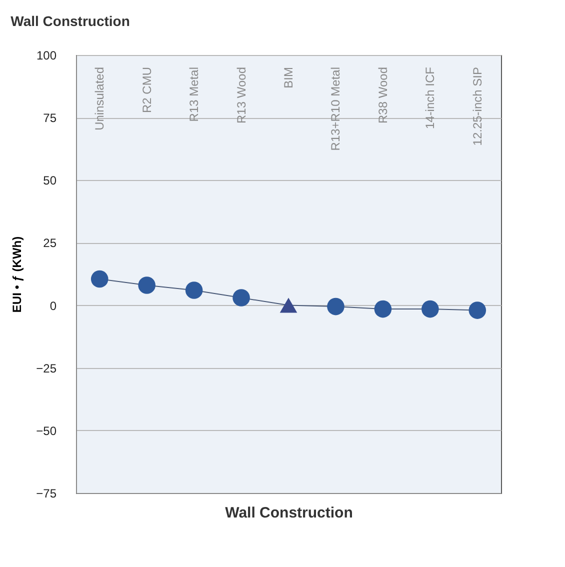  Describe the element at coordinates (17, 274) in the screenshot. I see `y-axis-title: EUI • ƒ (KWh)` at that location.